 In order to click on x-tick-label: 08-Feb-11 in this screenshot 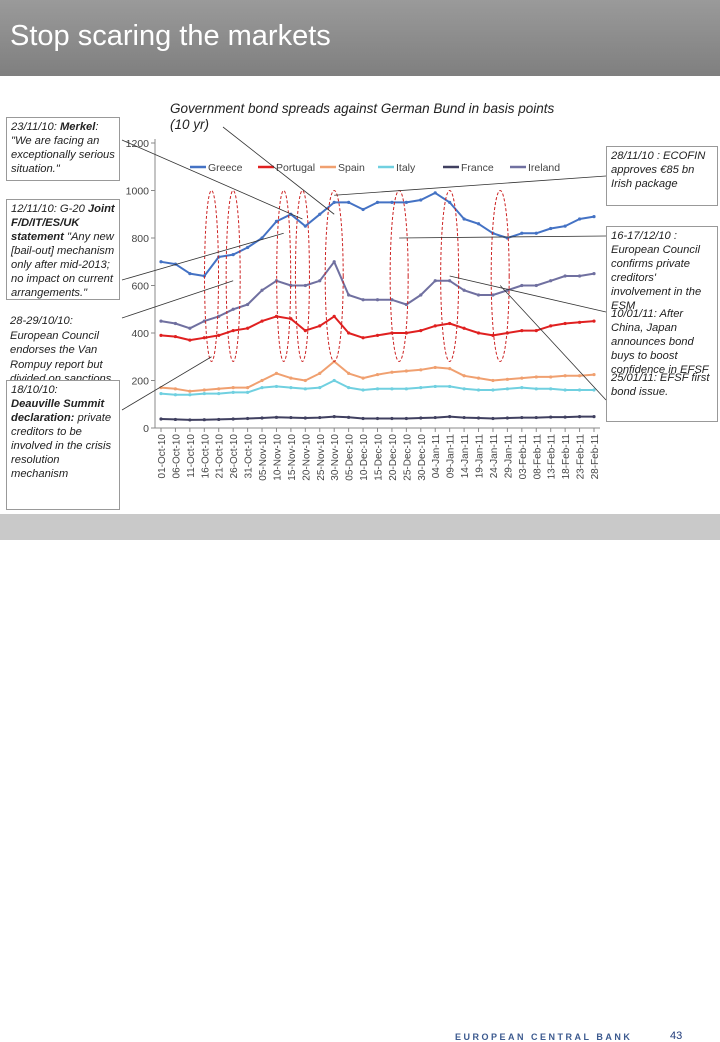, I will do `click(537, 457)`.